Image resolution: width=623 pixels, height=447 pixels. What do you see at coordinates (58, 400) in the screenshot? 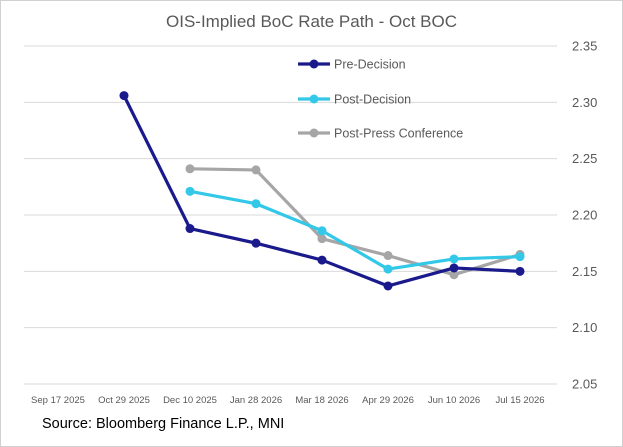
I see `x-tick-label: Sep 17 2025` at bounding box center [58, 400].